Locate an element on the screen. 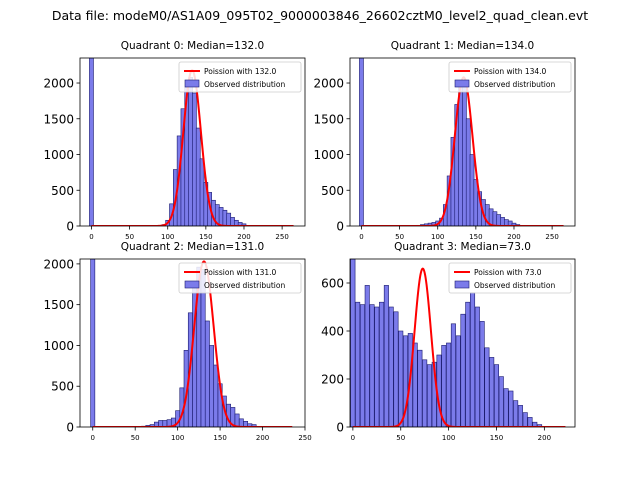 The image size is (640, 480). subplot-title: Quadrant 2: Median=131.0 is located at coordinates (192, 247).